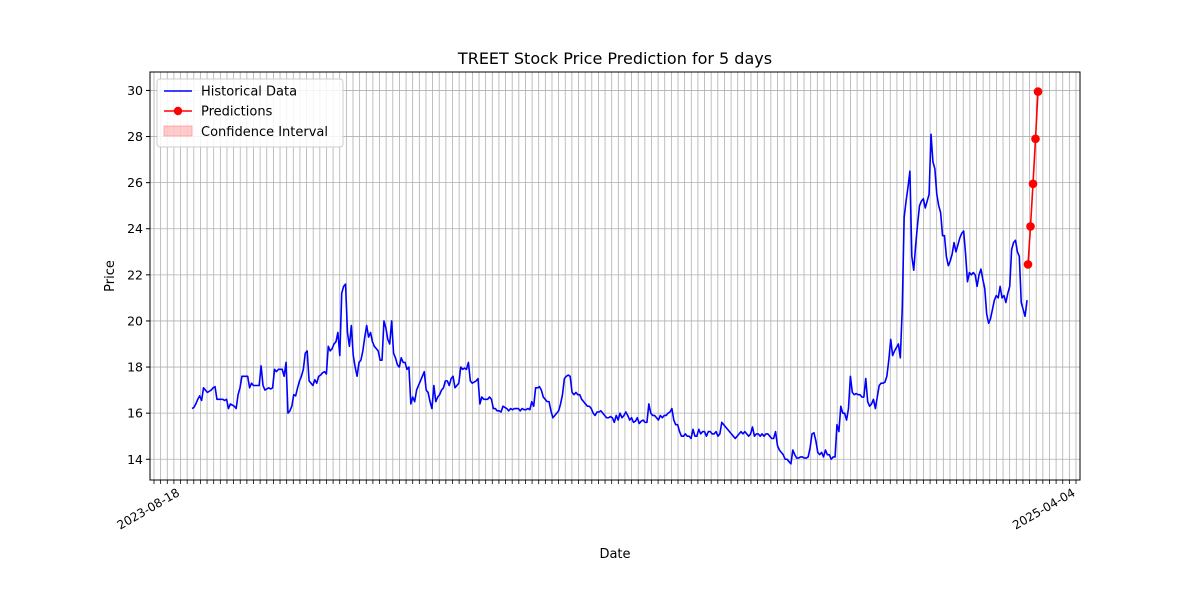 This screenshot has width=1200, height=600. Describe the element at coordinates (178, 111) in the screenshot. I see `legend-predictions-marker` at that location.